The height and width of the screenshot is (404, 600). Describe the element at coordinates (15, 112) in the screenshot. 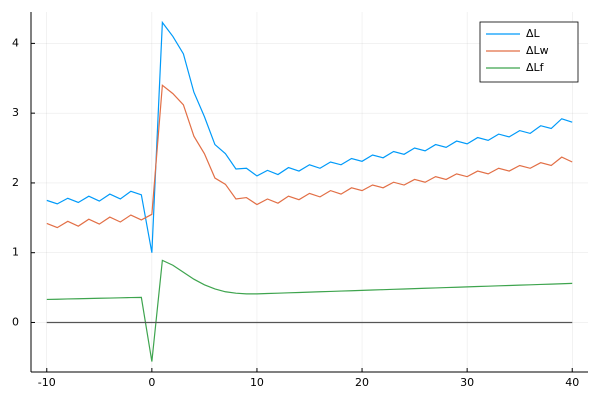

I see `y-tick-label: 3` at that location.